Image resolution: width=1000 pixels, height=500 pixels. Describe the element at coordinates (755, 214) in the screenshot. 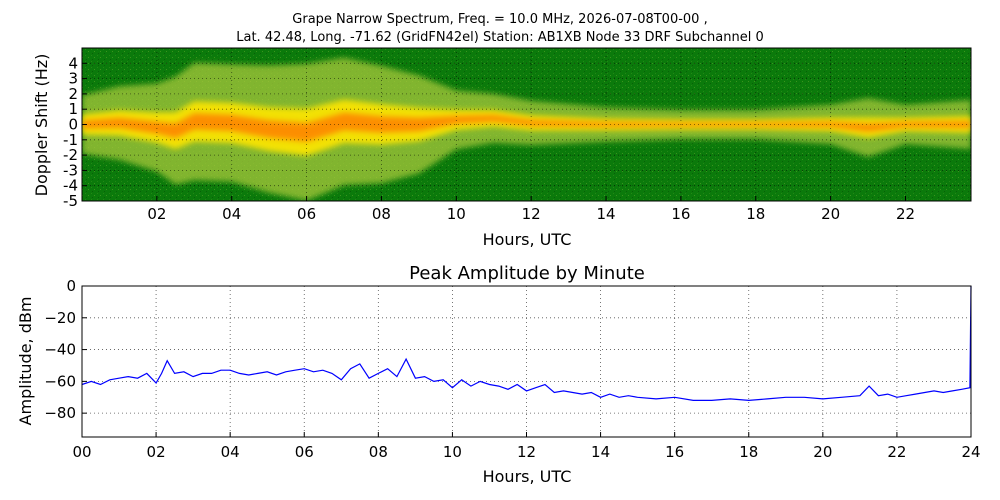

I see `spectrogram-x-tick-label: 18` at that location.